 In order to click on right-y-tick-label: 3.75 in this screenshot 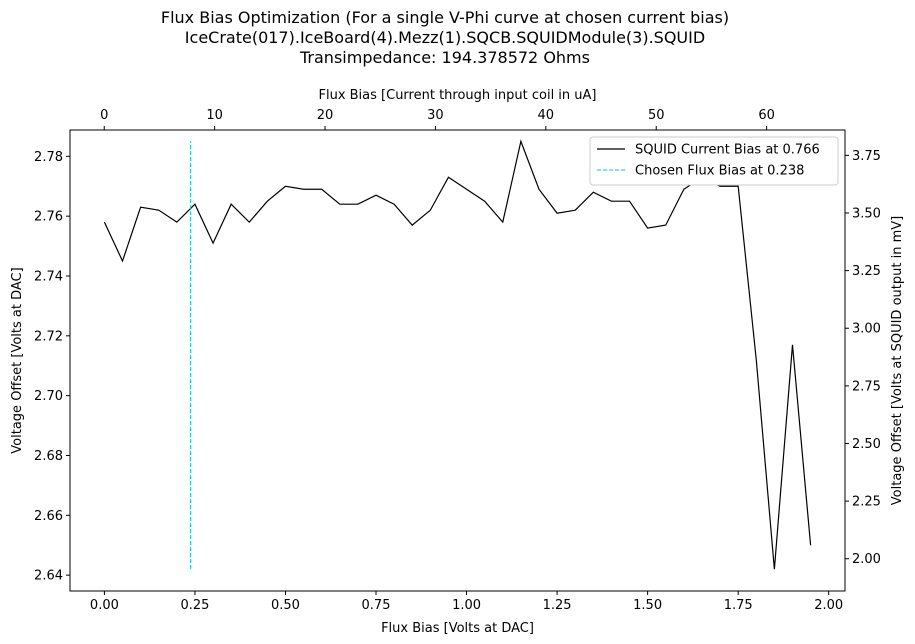, I will do `click(866, 156)`.